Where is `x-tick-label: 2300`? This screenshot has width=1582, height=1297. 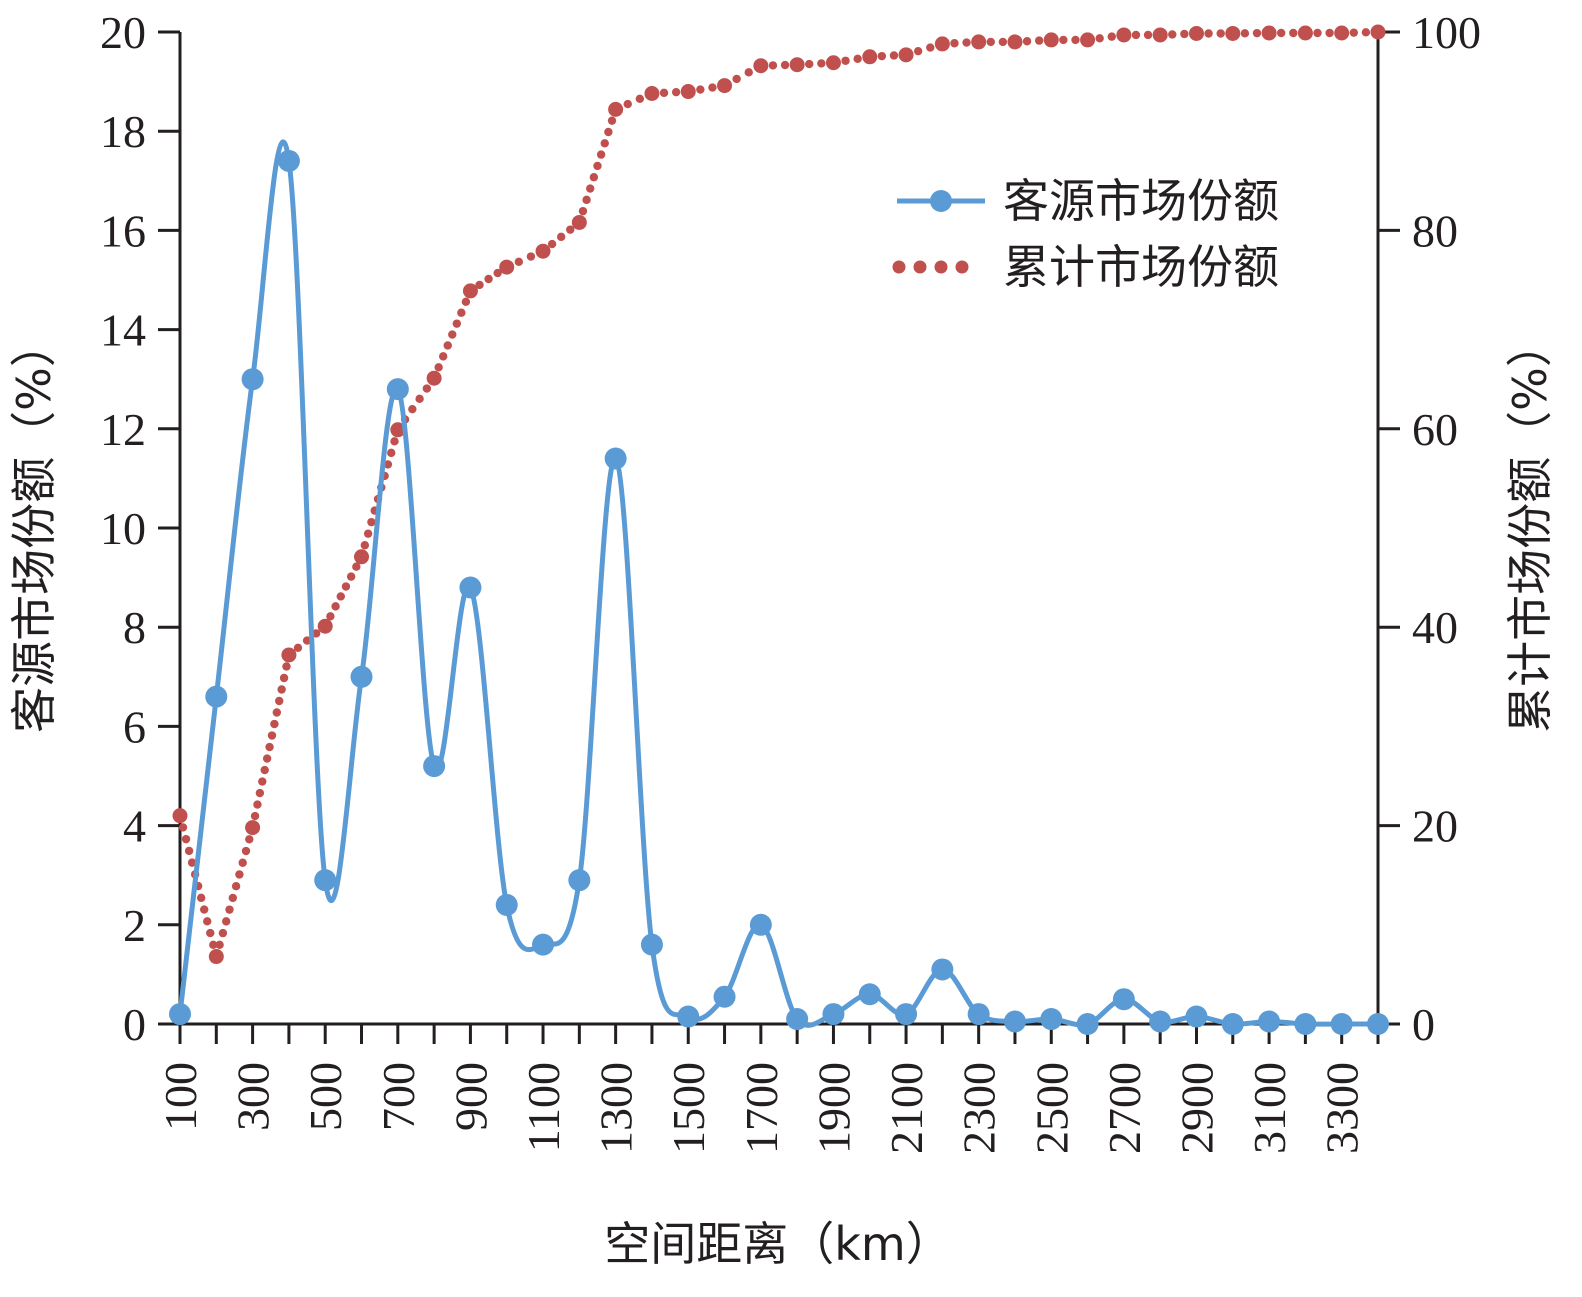 x-tick-label: 2300 is located at coordinates (979, 1108).